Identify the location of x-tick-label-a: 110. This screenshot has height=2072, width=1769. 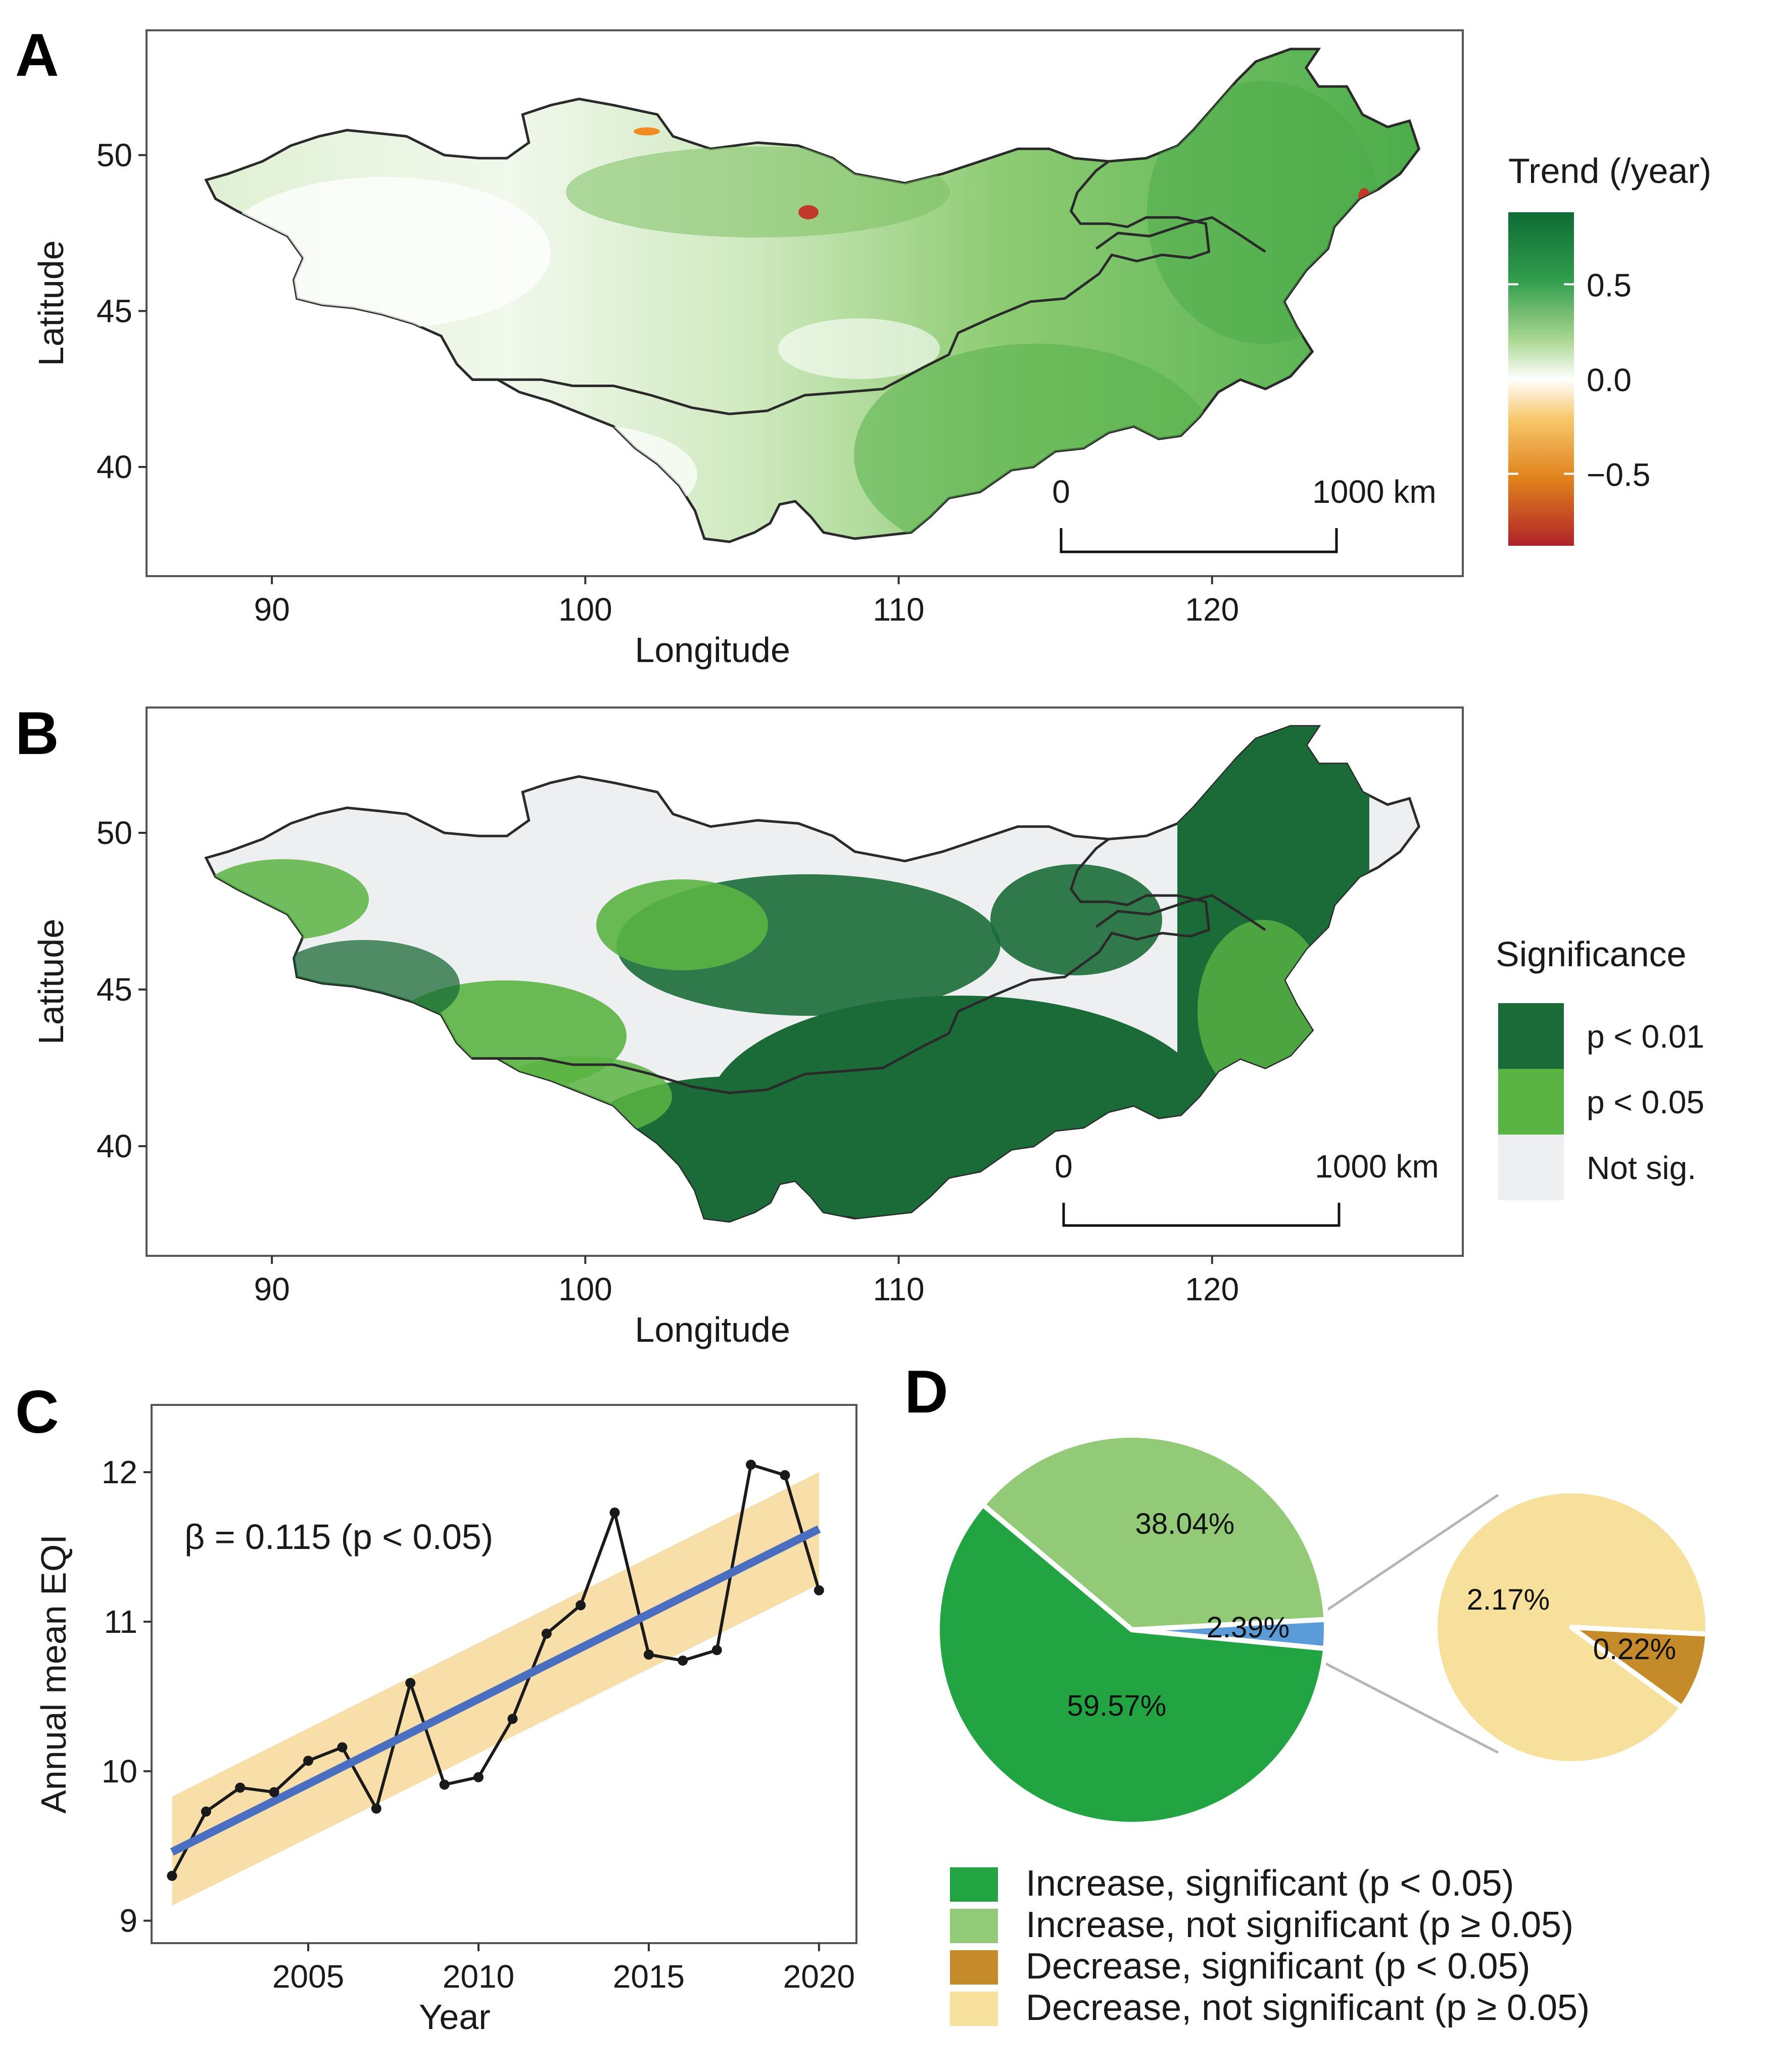
(899, 609).